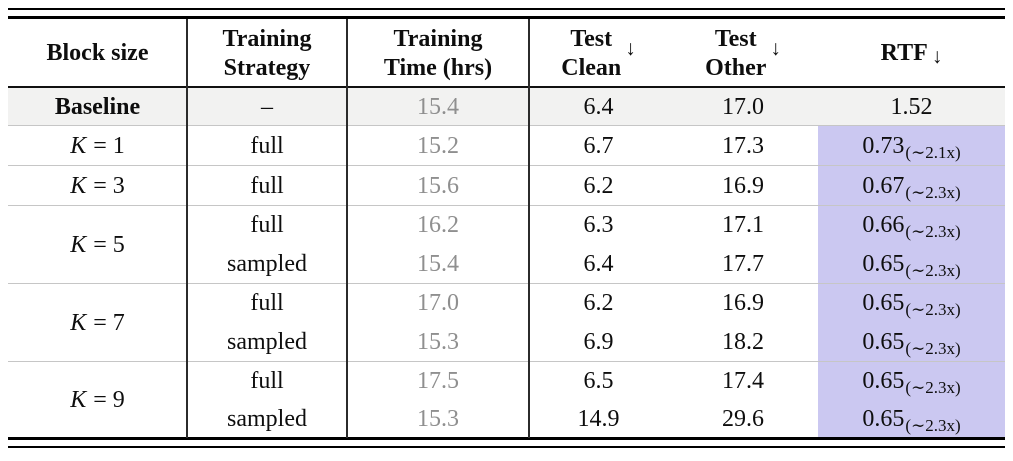 Image resolution: width=1013 pixels, height=461 pixels. Describe the element at coordinates (97, 244) in the screenshot. I see `cell-k5-block: K = 5` at that location.